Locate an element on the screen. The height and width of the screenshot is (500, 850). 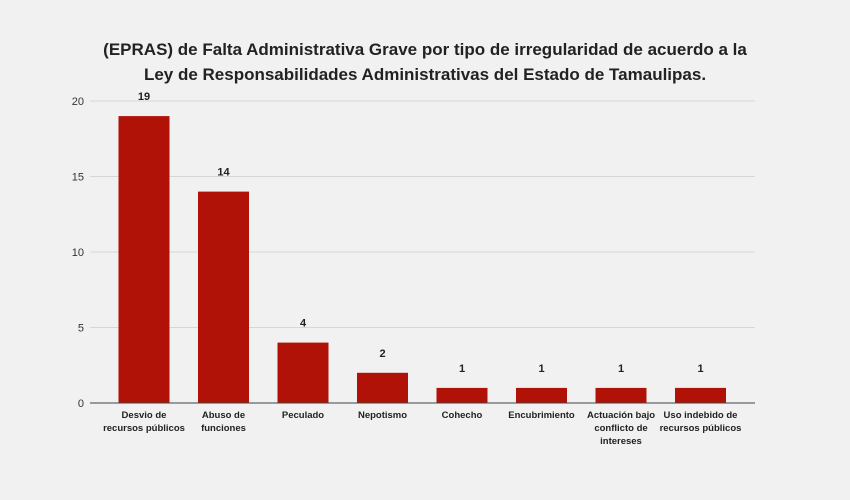
x-tick-label: Desvio de recursos públicos is located at coordinates (144, 422).